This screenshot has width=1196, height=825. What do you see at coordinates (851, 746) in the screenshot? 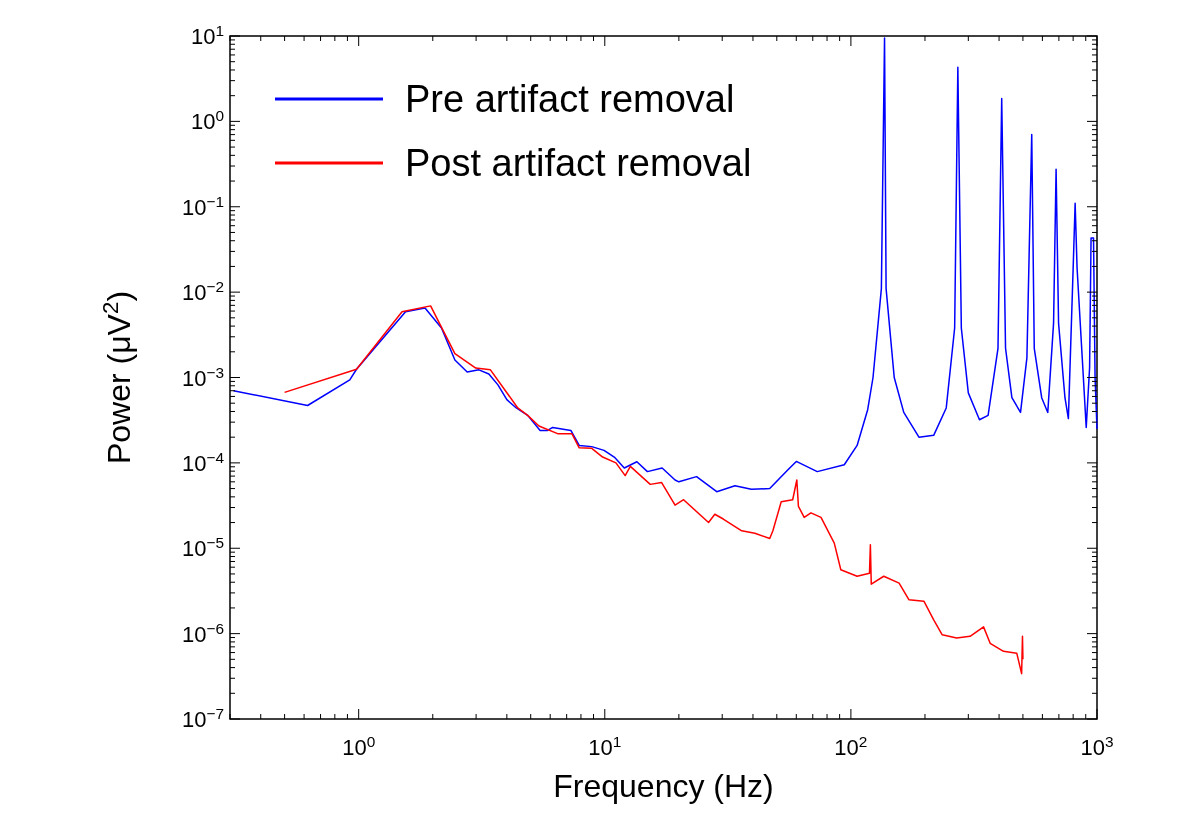
I see `x-tick-label: 10$^{2}$` at bounding box center [851, 746].